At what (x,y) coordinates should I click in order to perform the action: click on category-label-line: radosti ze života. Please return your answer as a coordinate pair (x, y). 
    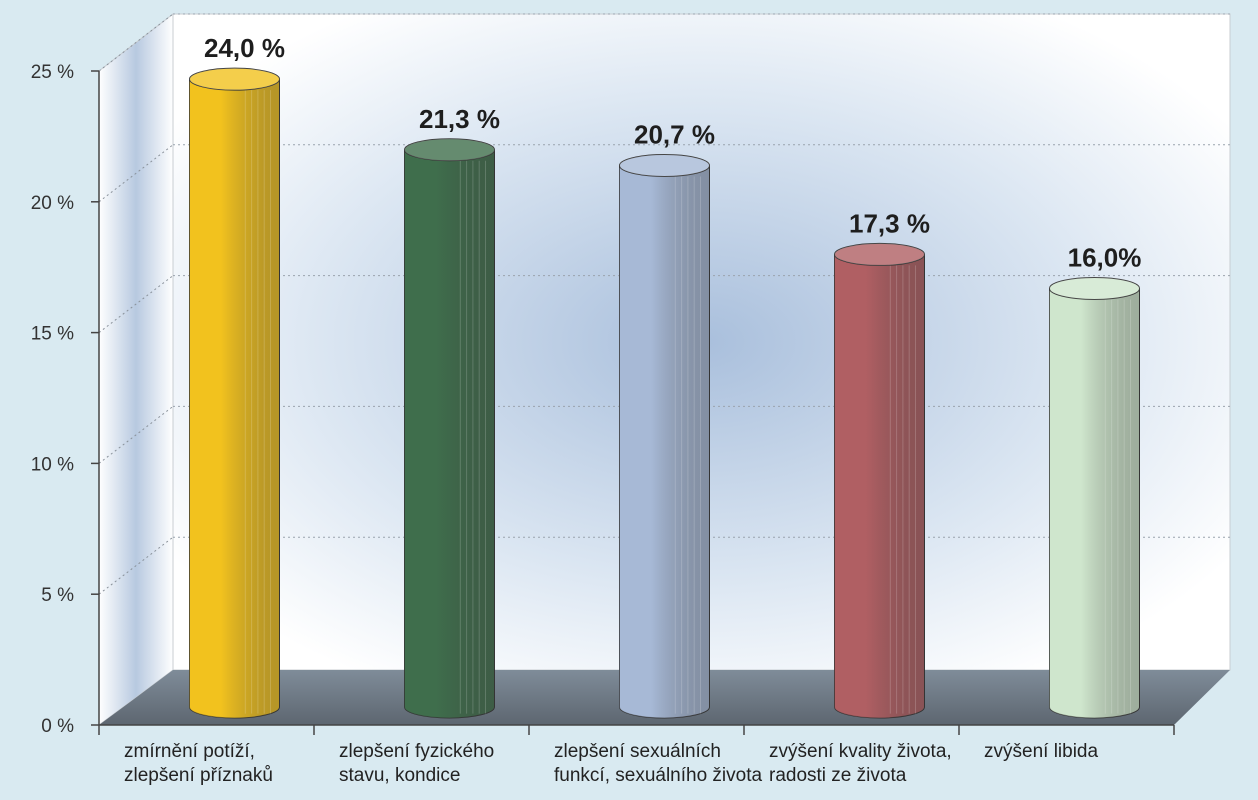
    Looking at the image, I should click on (838, 775).